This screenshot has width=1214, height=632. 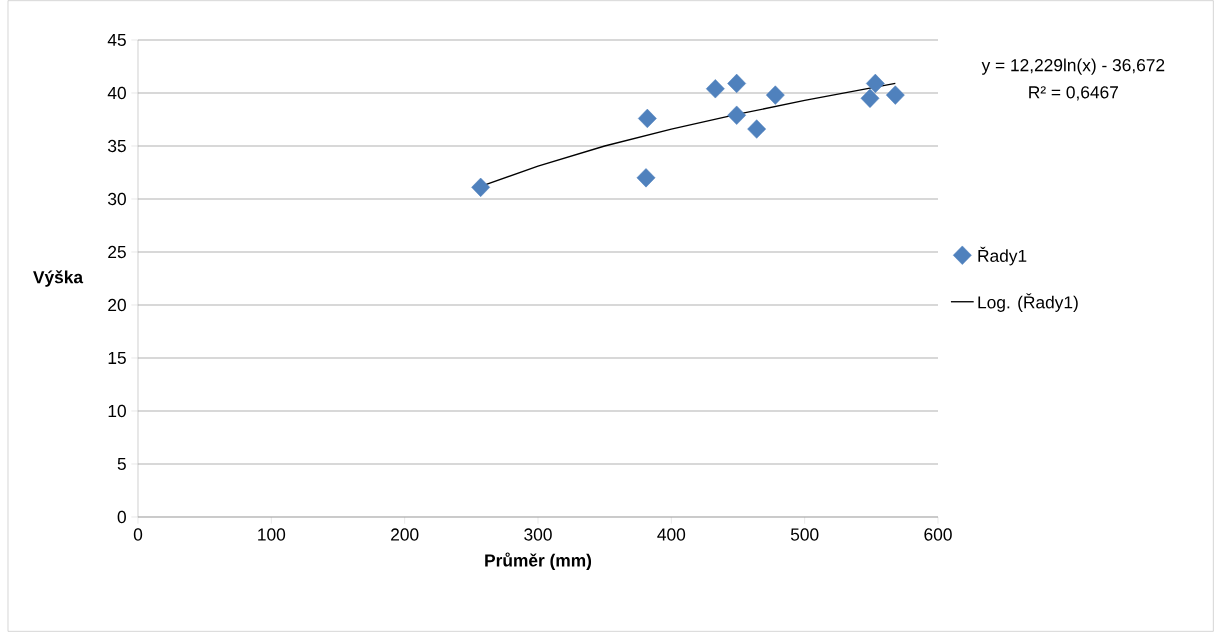 What do you see at coordinates (121, 464) in the screenshot?
I see `y-tick-label: 5` at bounding box center [121, 464].